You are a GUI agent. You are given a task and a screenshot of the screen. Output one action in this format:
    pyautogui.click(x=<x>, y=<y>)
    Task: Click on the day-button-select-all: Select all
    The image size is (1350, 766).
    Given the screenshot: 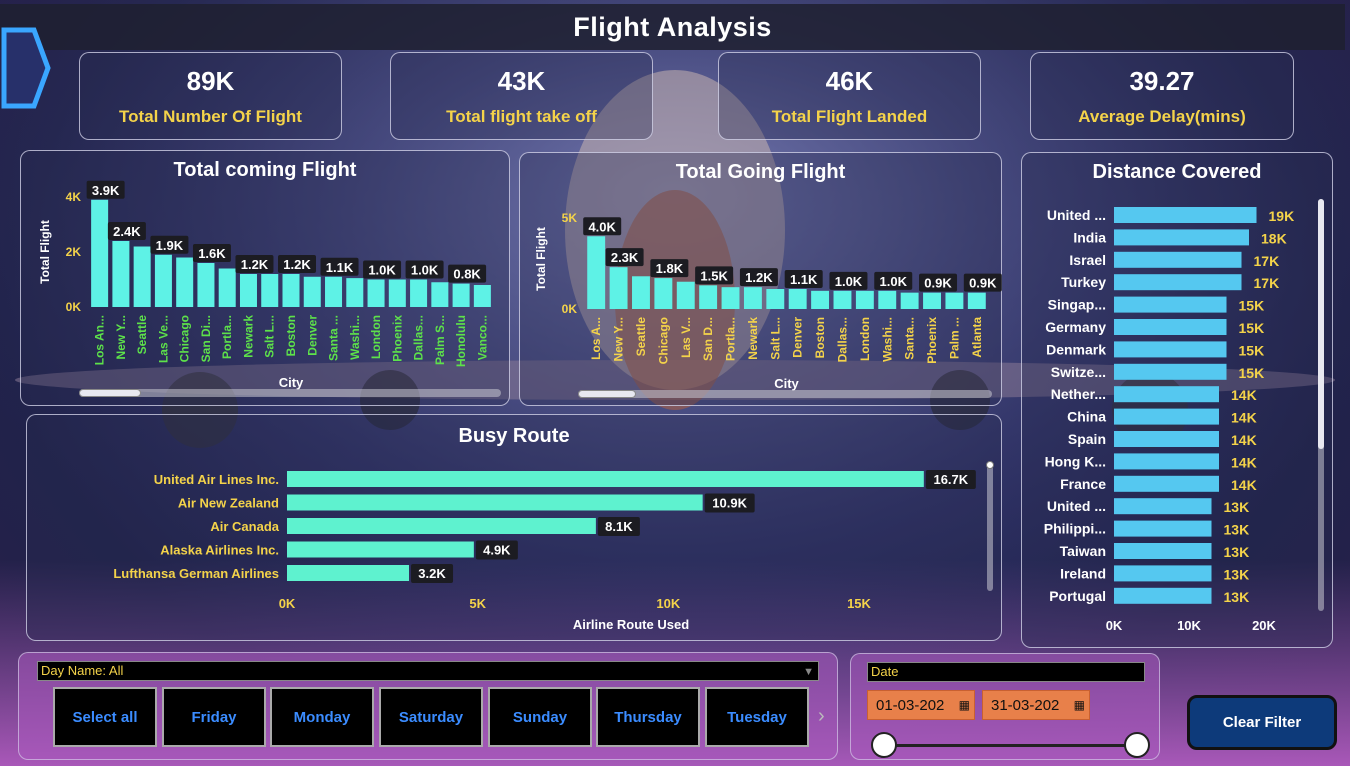 What is the action you would take?
    pyautogui.click(x=105, y=717)
    